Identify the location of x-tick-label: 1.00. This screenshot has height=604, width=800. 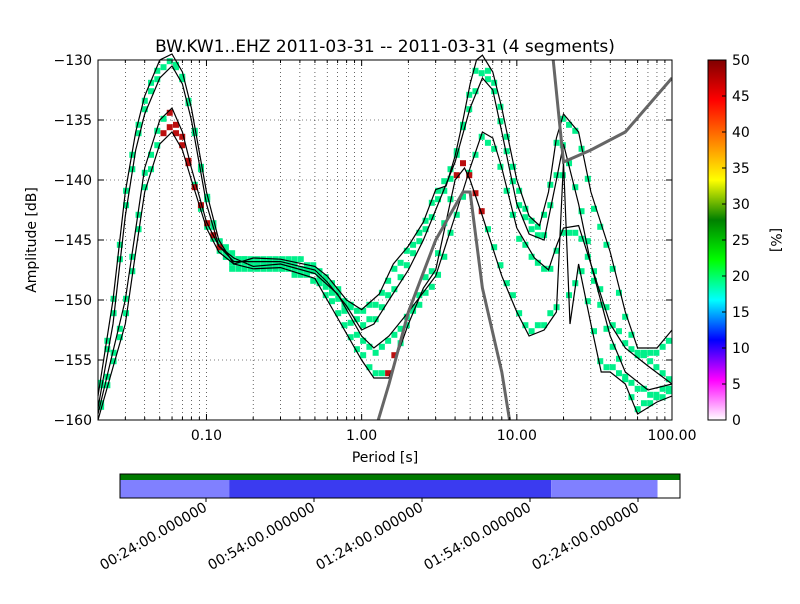
(361, 436).